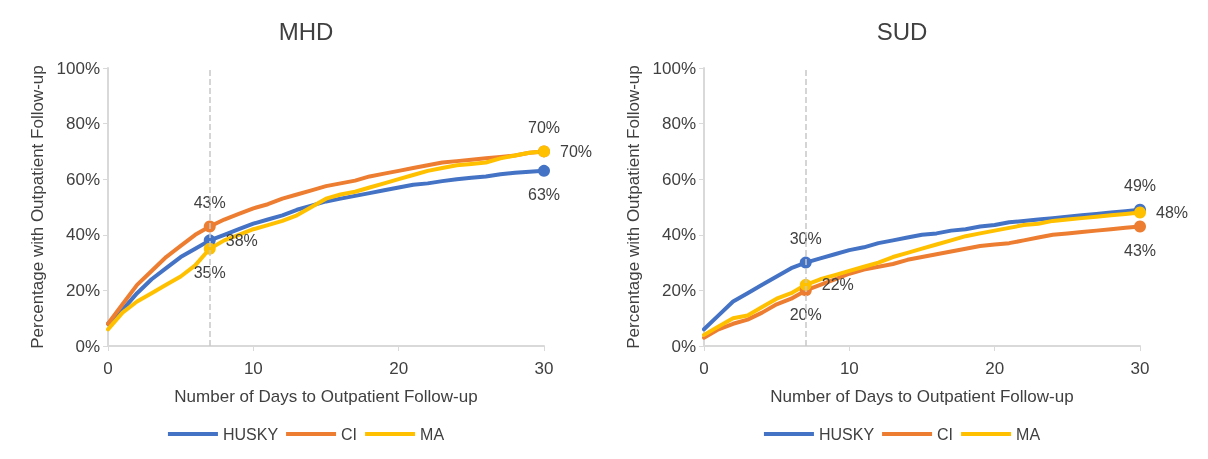 The image size is (1208, 459). Describe the element at coordinates (1172, 213) in the screenshot. I see `data-label: 48%` at that location.